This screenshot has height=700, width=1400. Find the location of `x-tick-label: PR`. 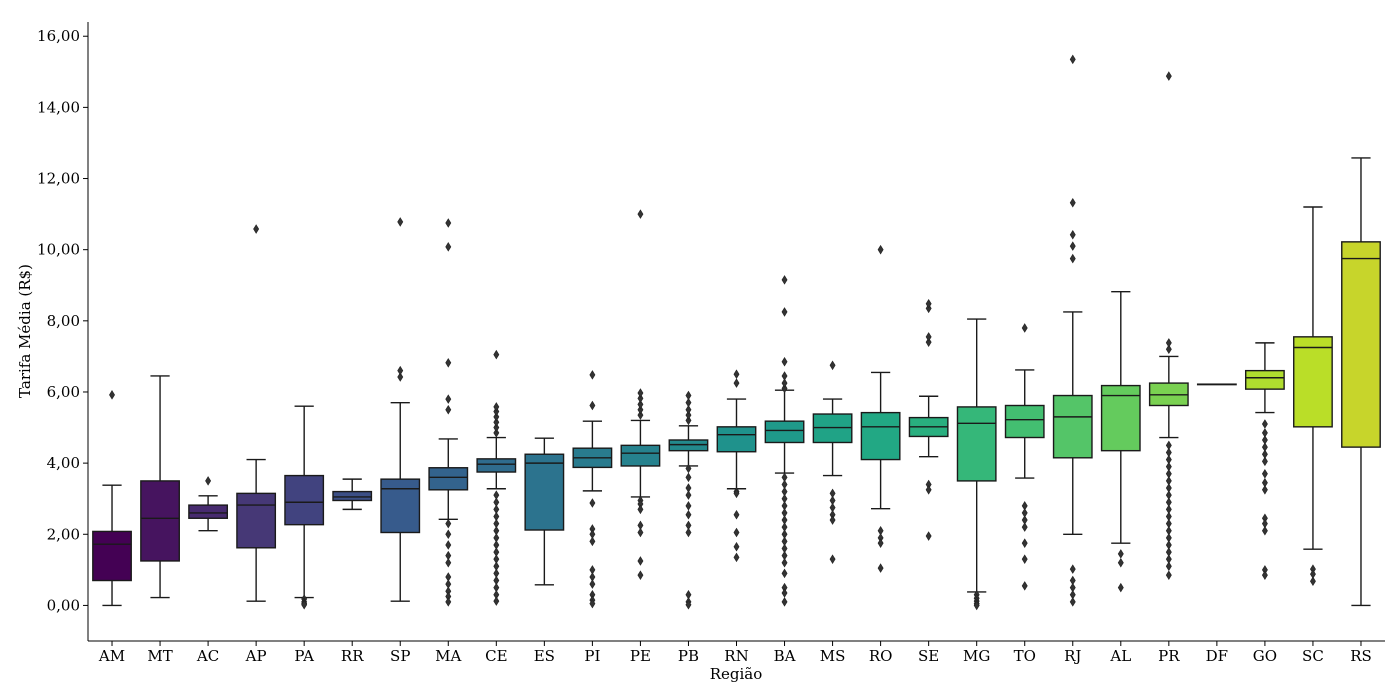

x-tick-label: PR is located at coordinates (1169, 656).